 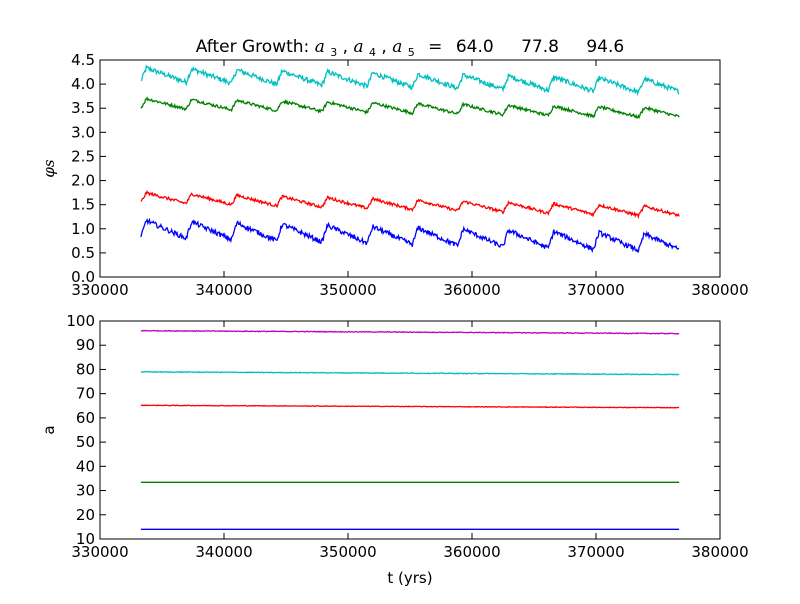 What do you see at coordinates (397, 47) in the screenshot?
I see `title-math-a5: a` at bounding box center [397, 47].